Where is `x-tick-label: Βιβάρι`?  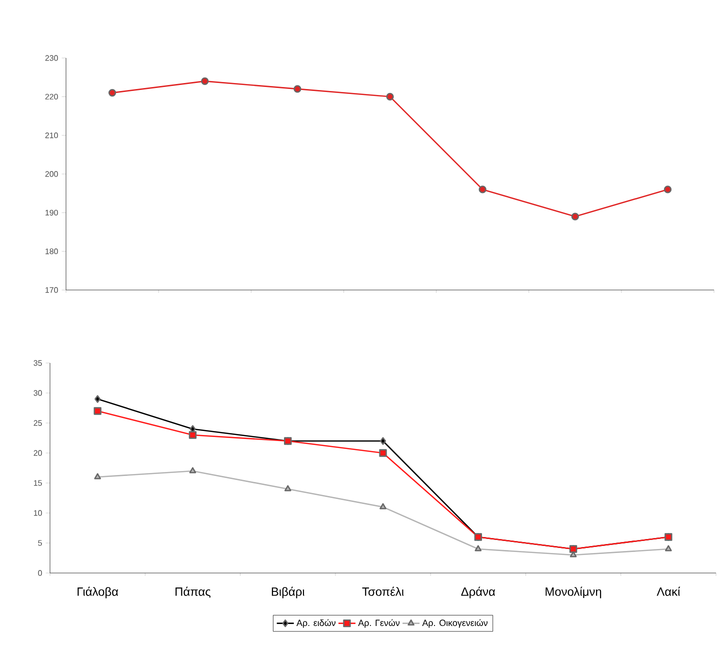
x-tick-label: Βιβάρι is located at coordinates (288, 592).